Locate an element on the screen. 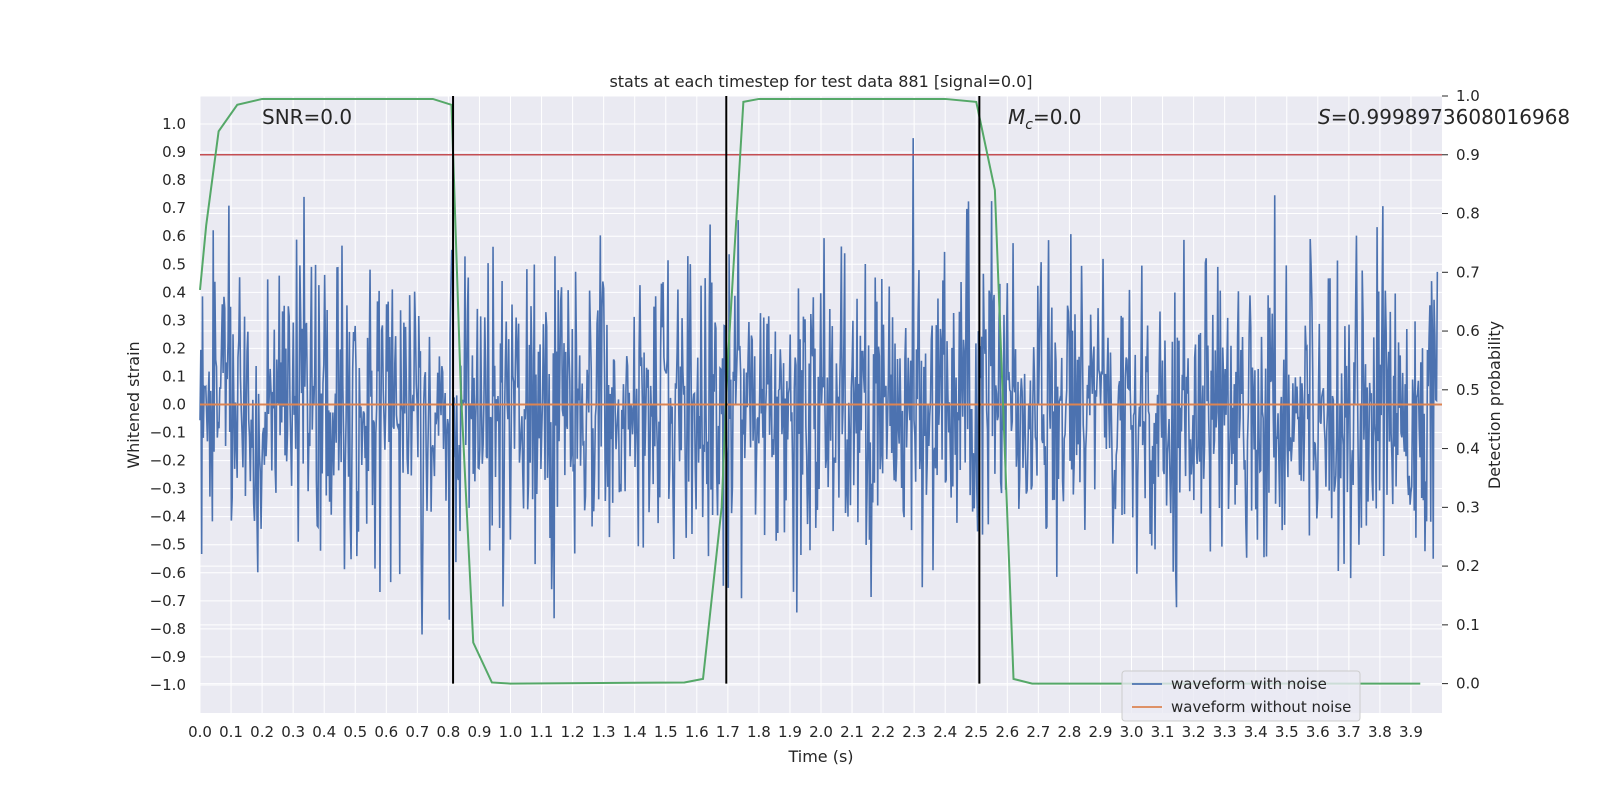 The image size is (1600, 800). x-tick-label-17: 1.7 is located at coordinates (728, 732).